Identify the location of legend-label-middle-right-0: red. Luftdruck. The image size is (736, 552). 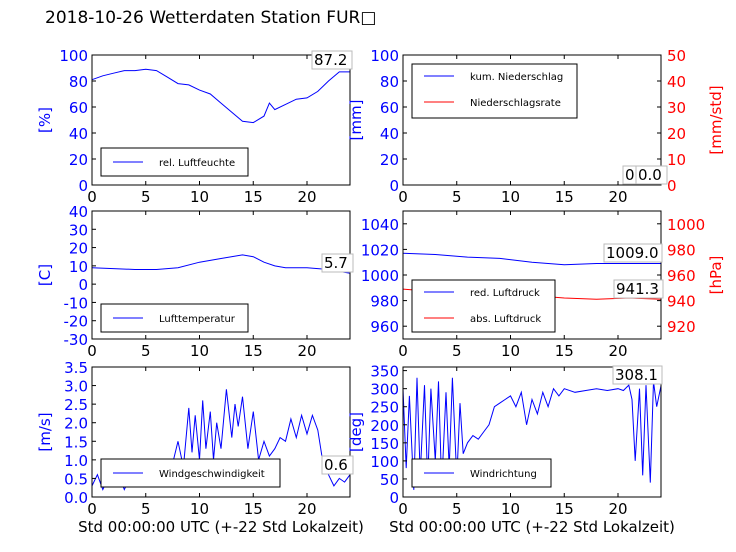
(505, 293).